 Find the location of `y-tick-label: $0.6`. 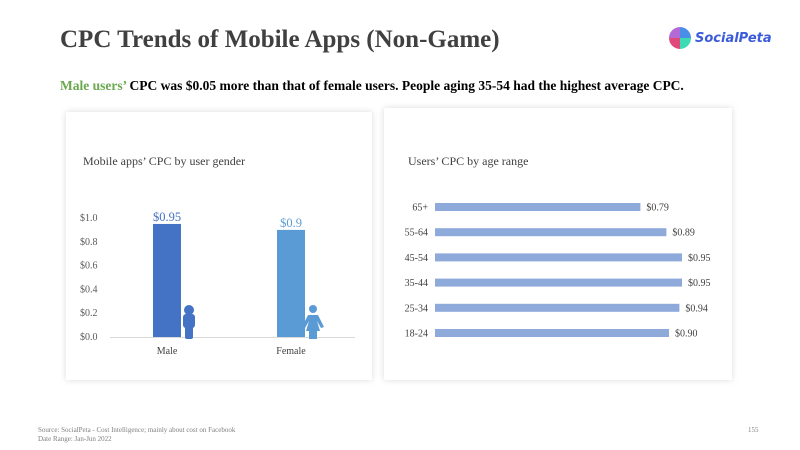

y-tick-label: $0.6 is located at coordinates (89, 266).